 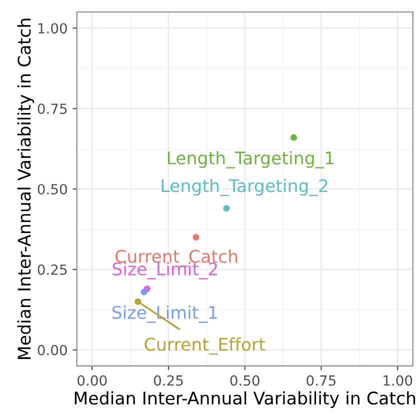 What do you see at coordinates (52, 189) in the screenshot?
I see `y-tick-label: 0.50` at bounding box center [52, 189].